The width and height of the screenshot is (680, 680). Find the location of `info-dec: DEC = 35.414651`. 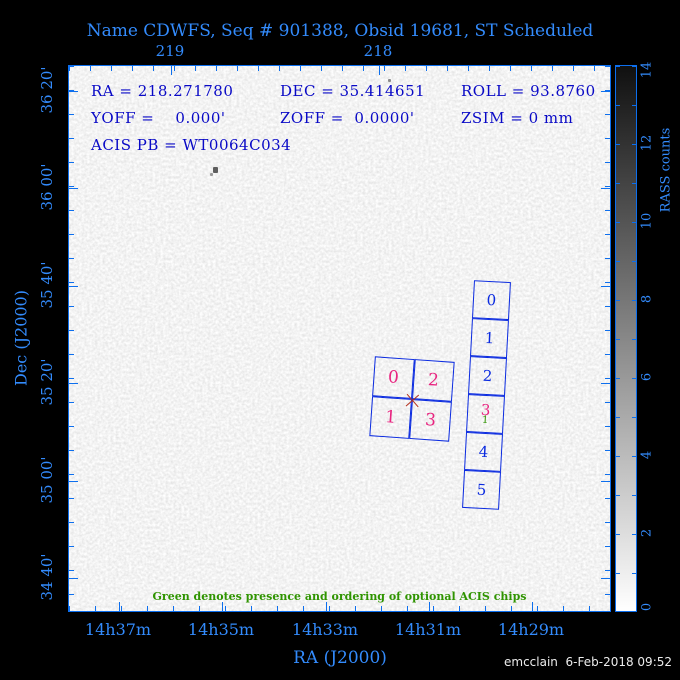

info-dec: DEC = 35.414651 is located at coordinates (353, 91).